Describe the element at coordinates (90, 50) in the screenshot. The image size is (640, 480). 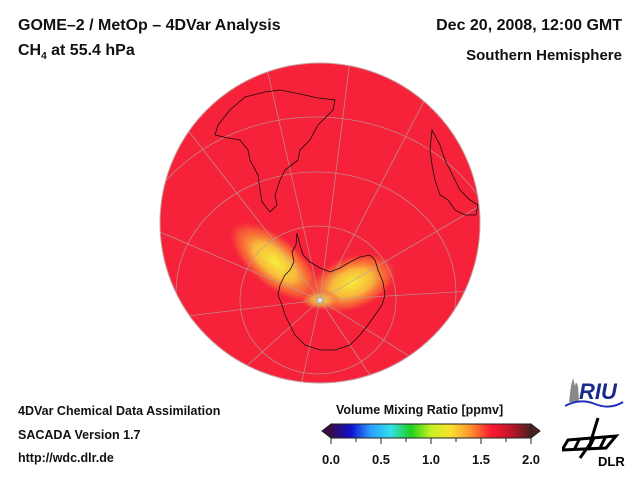
I see `pressure-level: at 55.4 hPa` at that location.